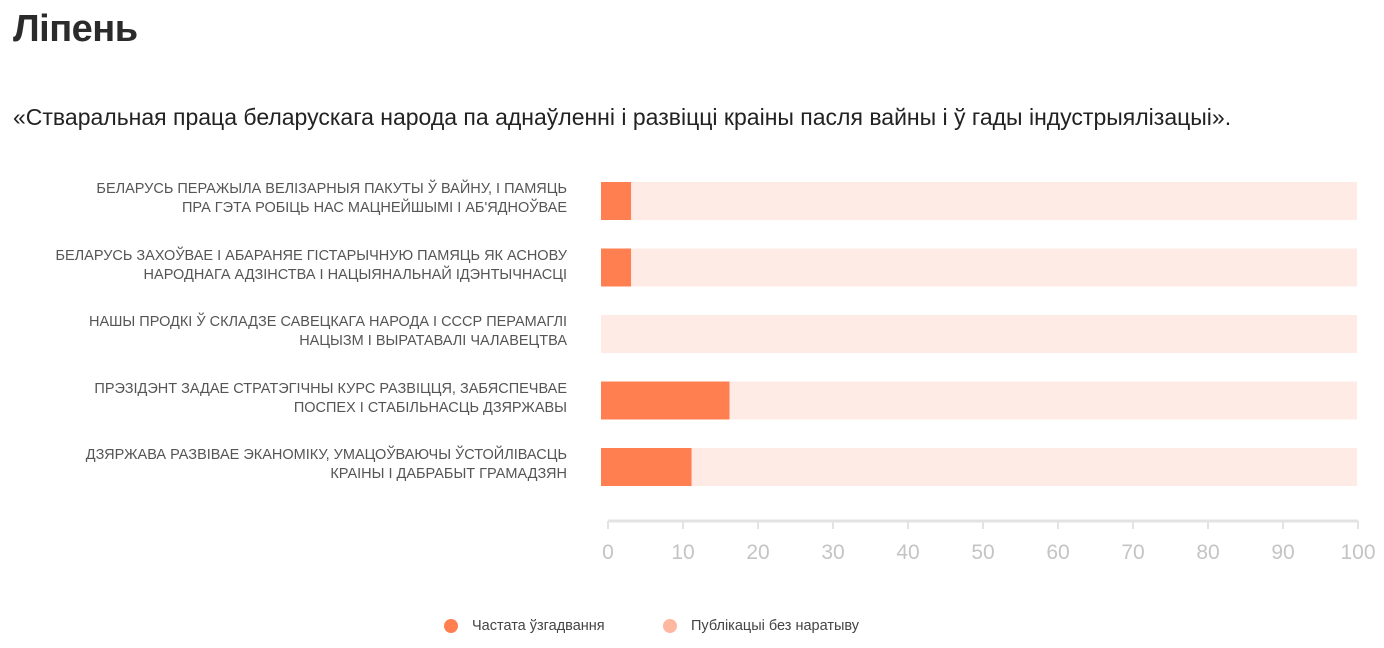 This screenshot has height=648, width=1384. Describe the element at coordinates (75, 29) in the screenshot. I see `page-title: Ліпень` at that location.